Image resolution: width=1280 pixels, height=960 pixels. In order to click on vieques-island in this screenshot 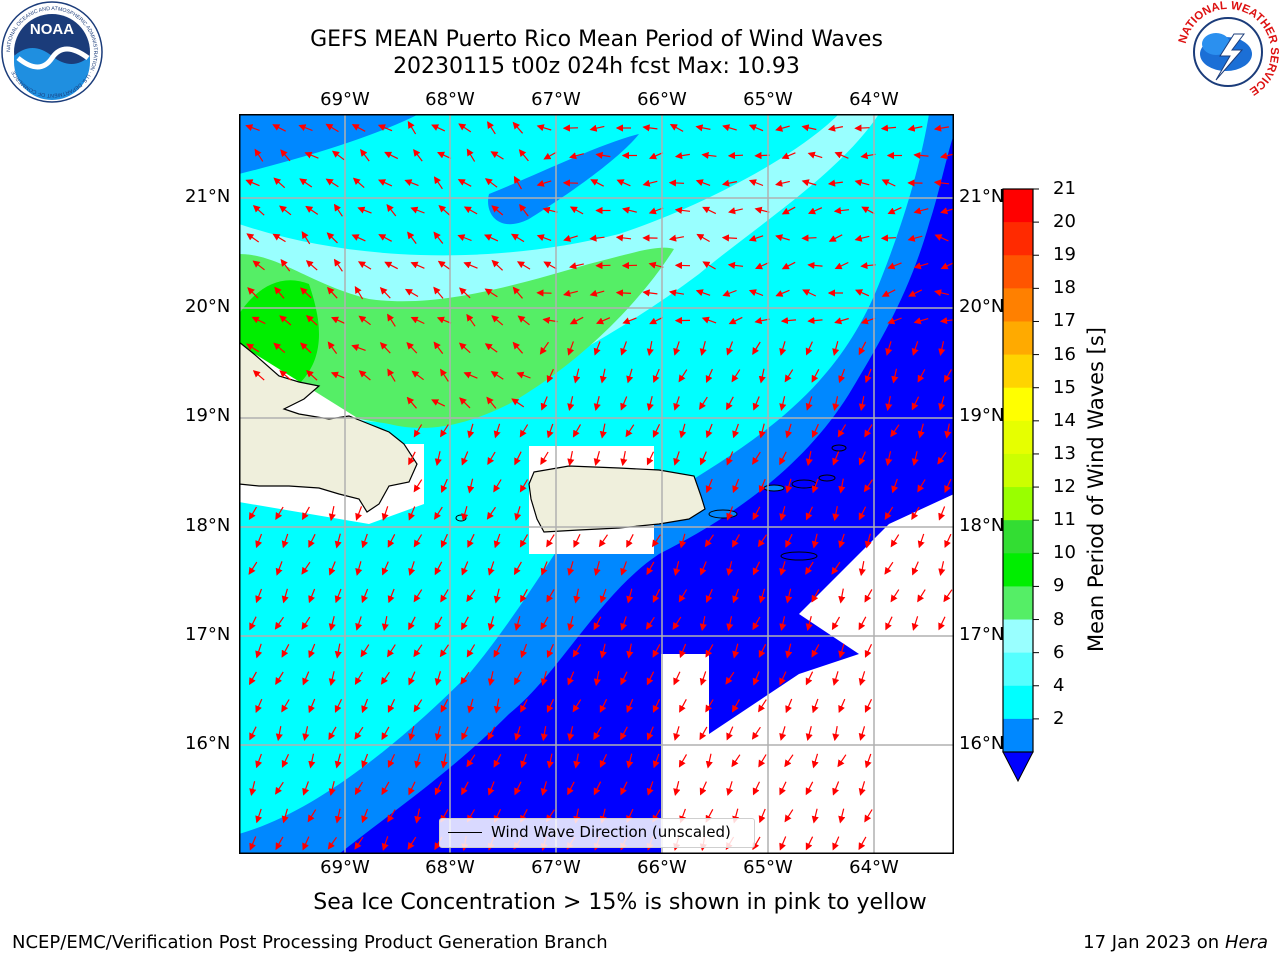, I will do `click(723, 514)`.